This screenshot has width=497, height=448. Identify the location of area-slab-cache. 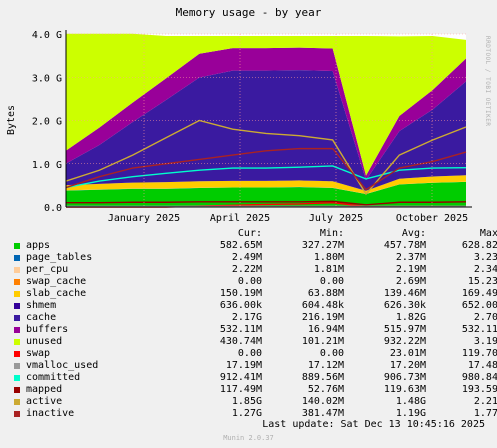
(266, 184).